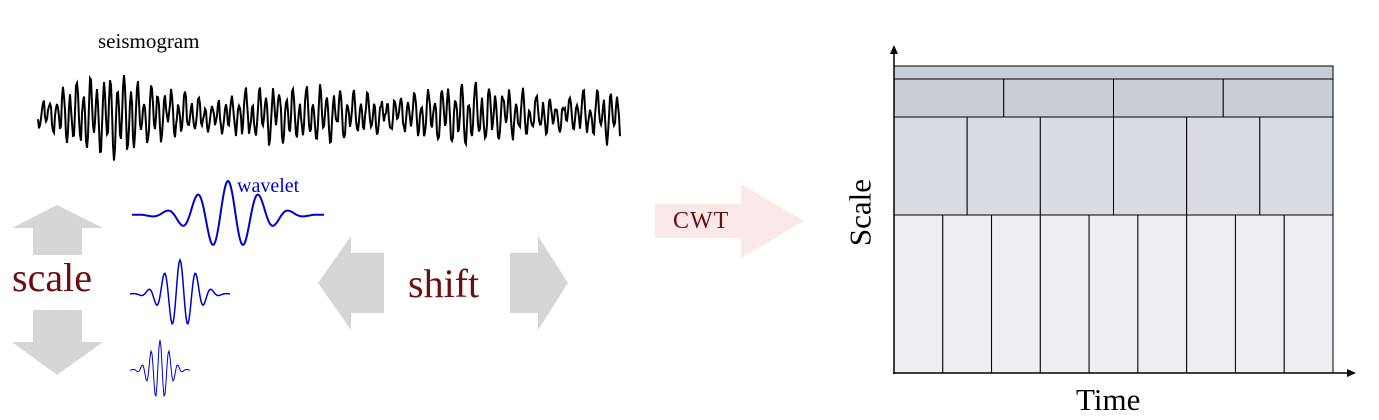 This screenshot has height=420, width=1379. Describe the element at coordinates (160, 368) in the screenshot. I see `wavelet-small` at that location.